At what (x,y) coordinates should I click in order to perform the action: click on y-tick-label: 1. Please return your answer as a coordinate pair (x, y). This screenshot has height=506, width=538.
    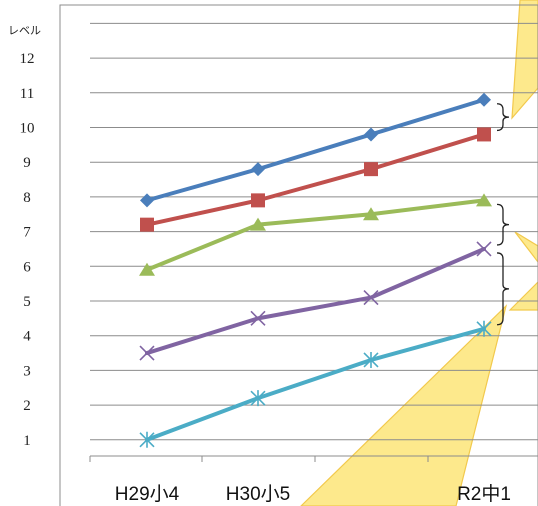
    Looking at the image, I should click on (27, 441).